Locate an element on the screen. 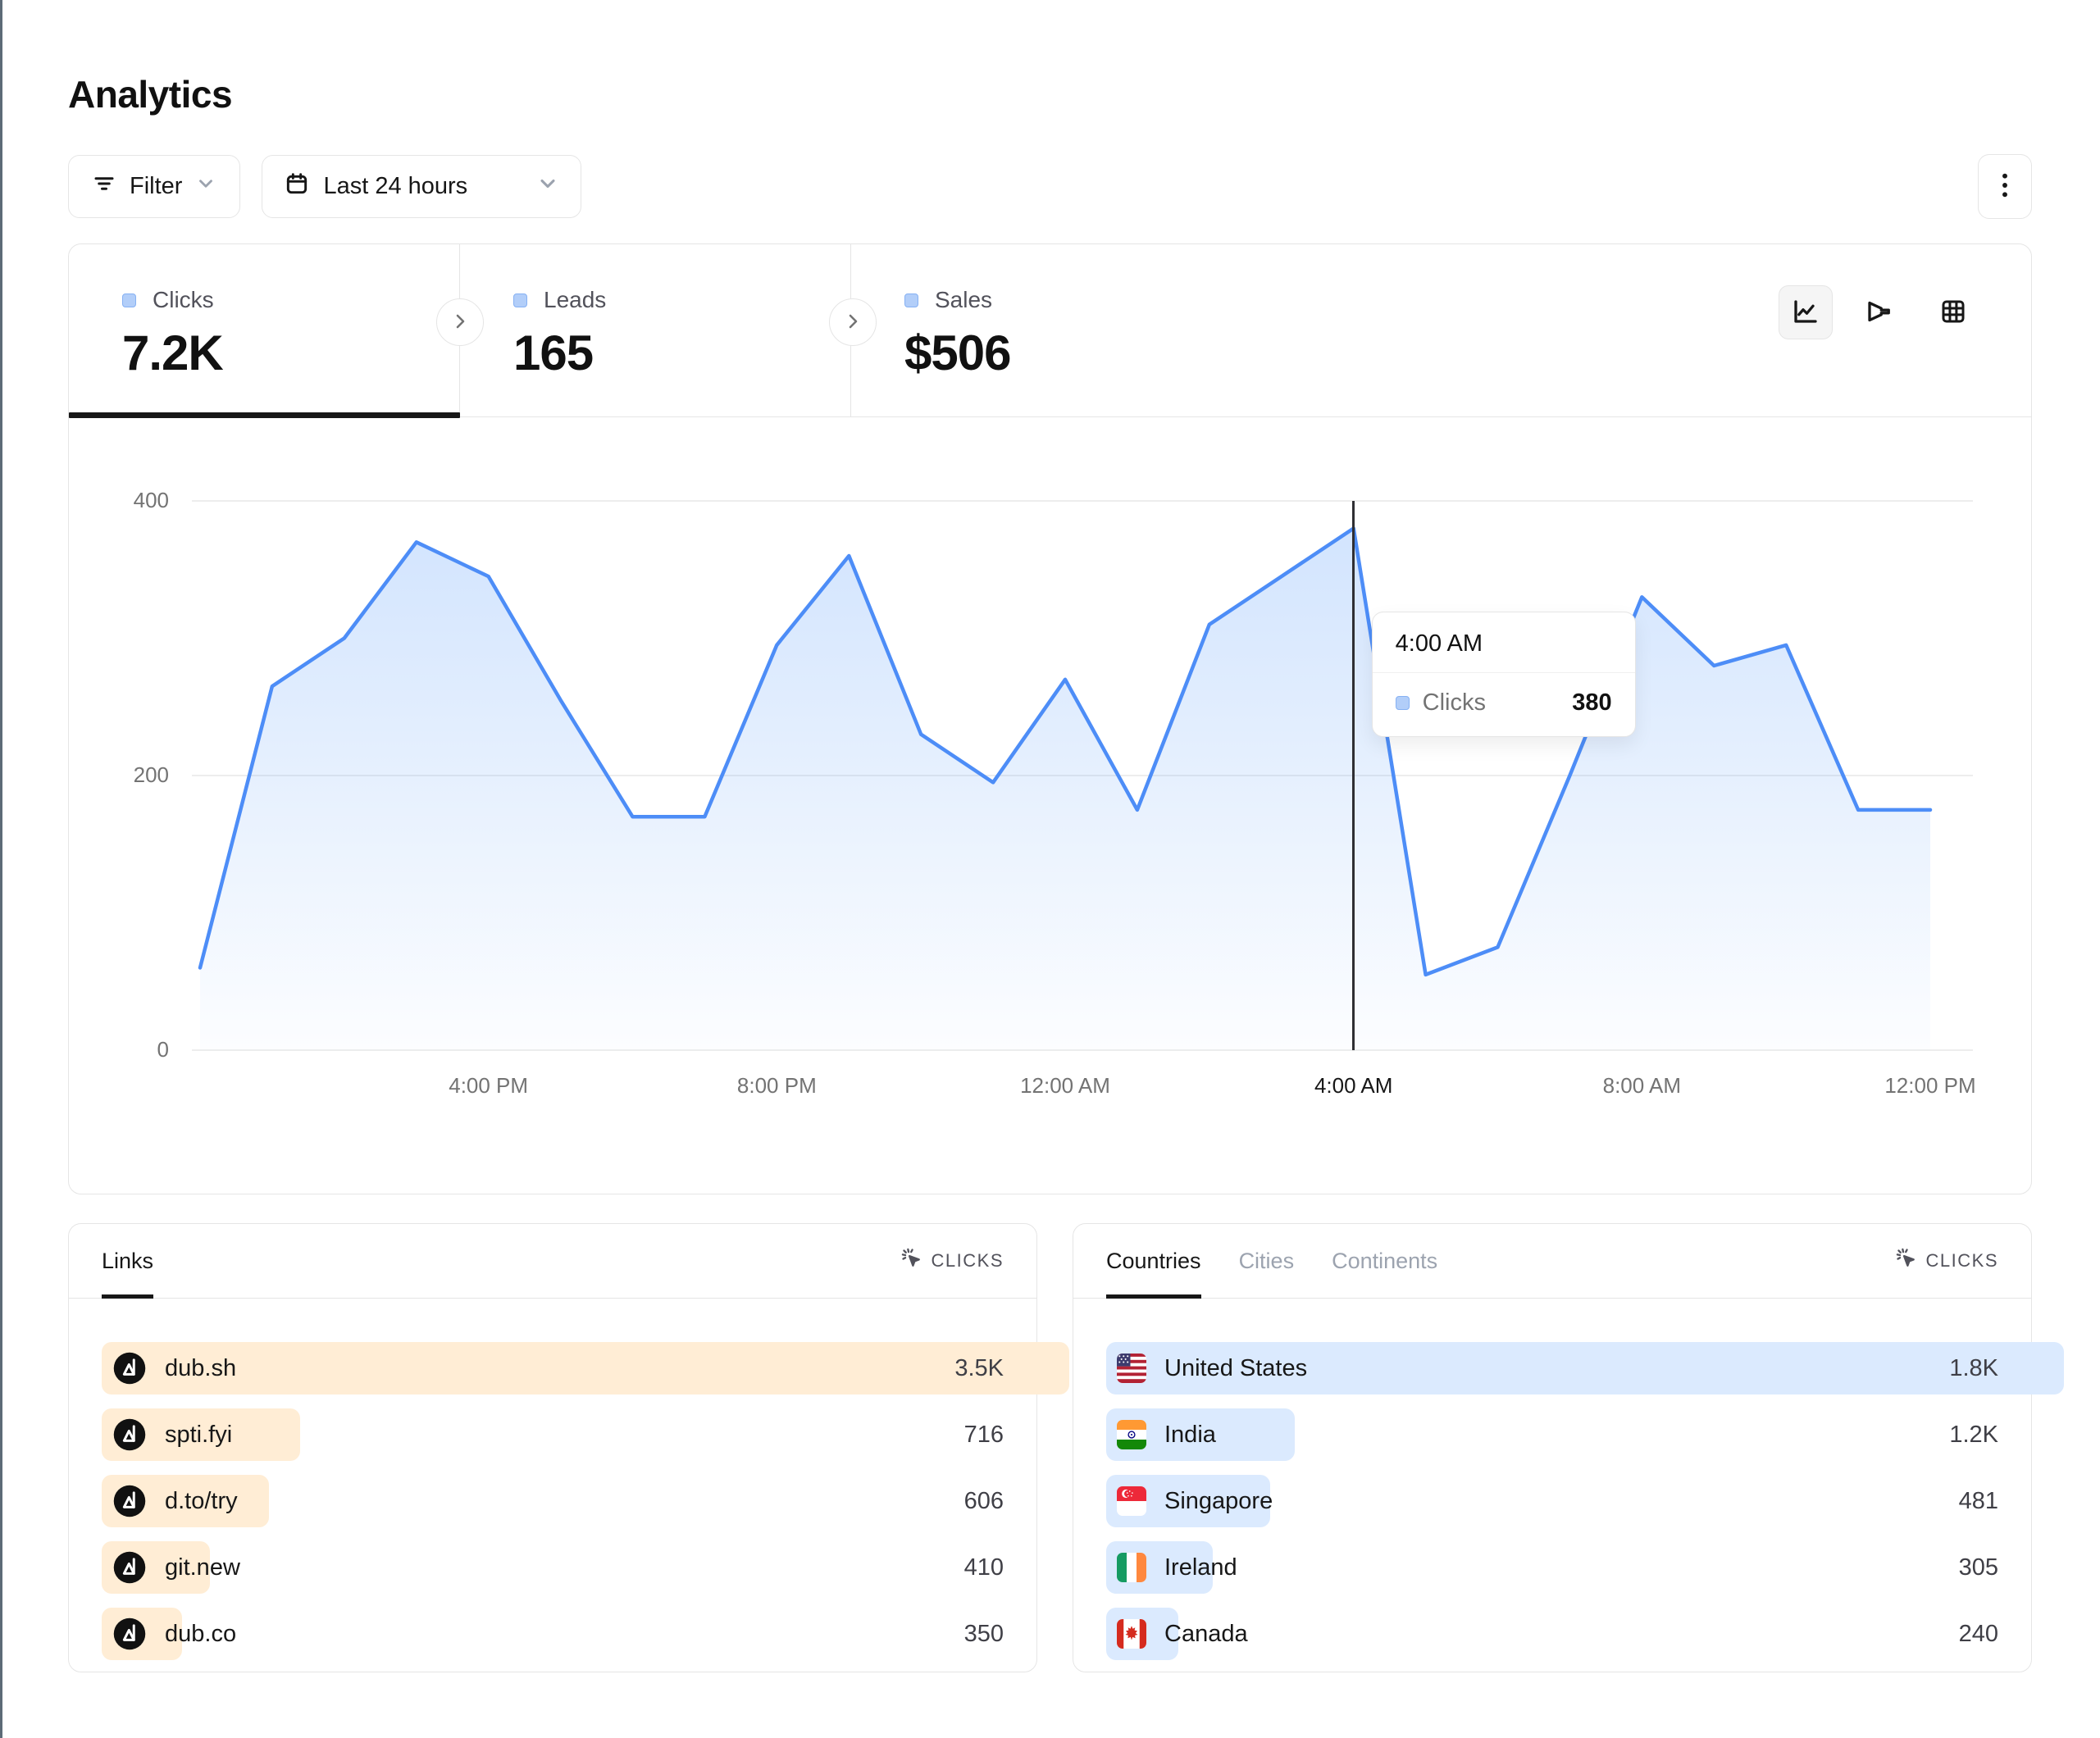  country-row: Singapore 481 is located at coordinates (1552, 1501).